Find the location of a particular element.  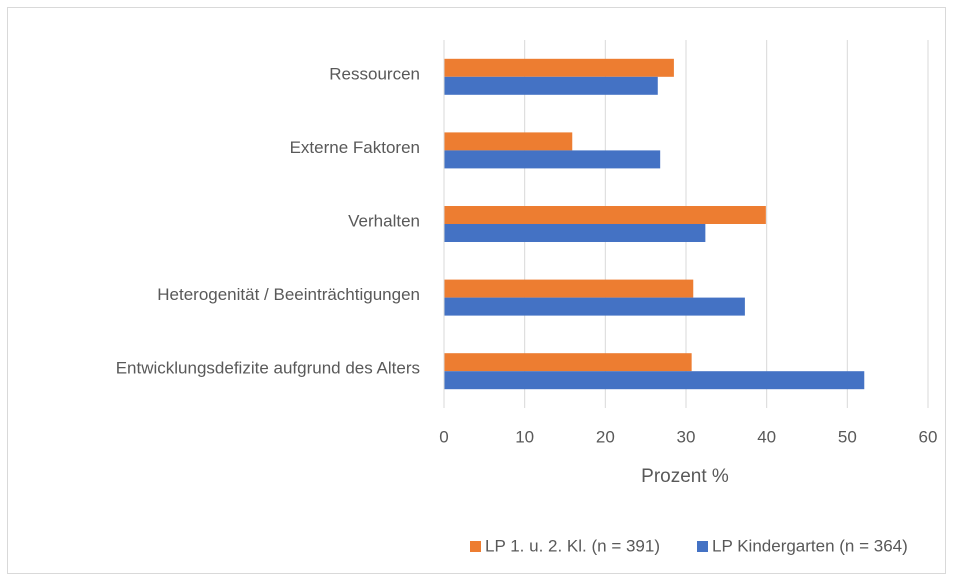

y-tick-label: Verhalten is located at coordinates (384, 220).